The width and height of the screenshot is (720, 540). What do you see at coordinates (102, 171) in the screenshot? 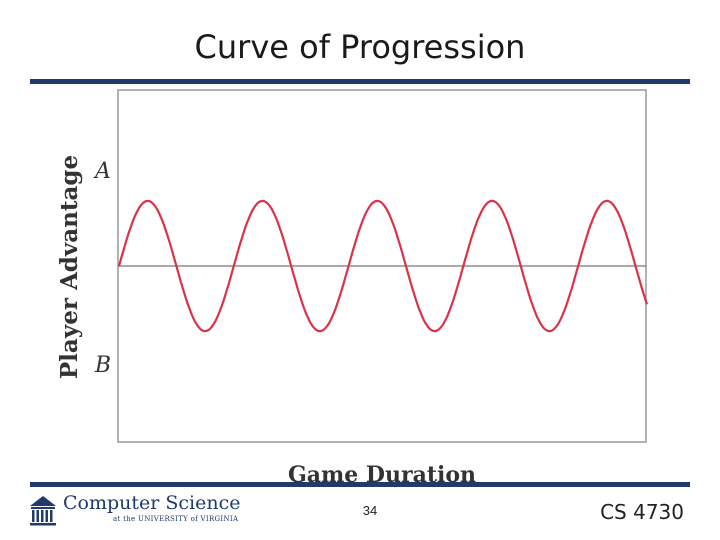
I see `y-top-label: A` at bounding box center [102, 171].